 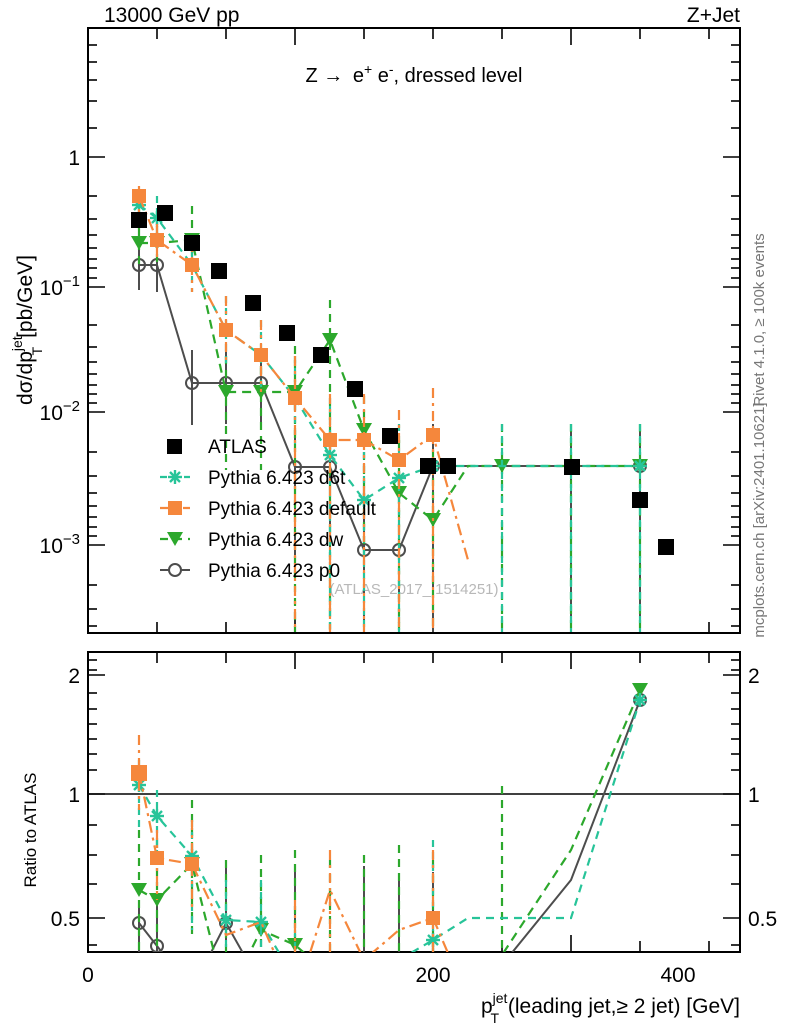 I want to click on svg-text: 10−1, so click(x=60, y=286).